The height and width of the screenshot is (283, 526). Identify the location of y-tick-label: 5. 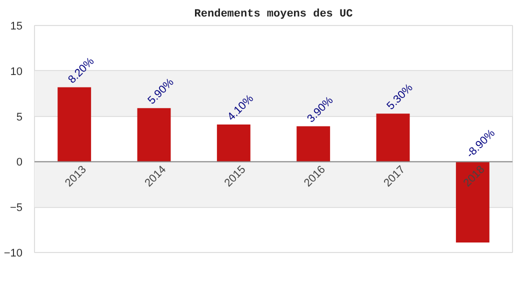
(19, 117).